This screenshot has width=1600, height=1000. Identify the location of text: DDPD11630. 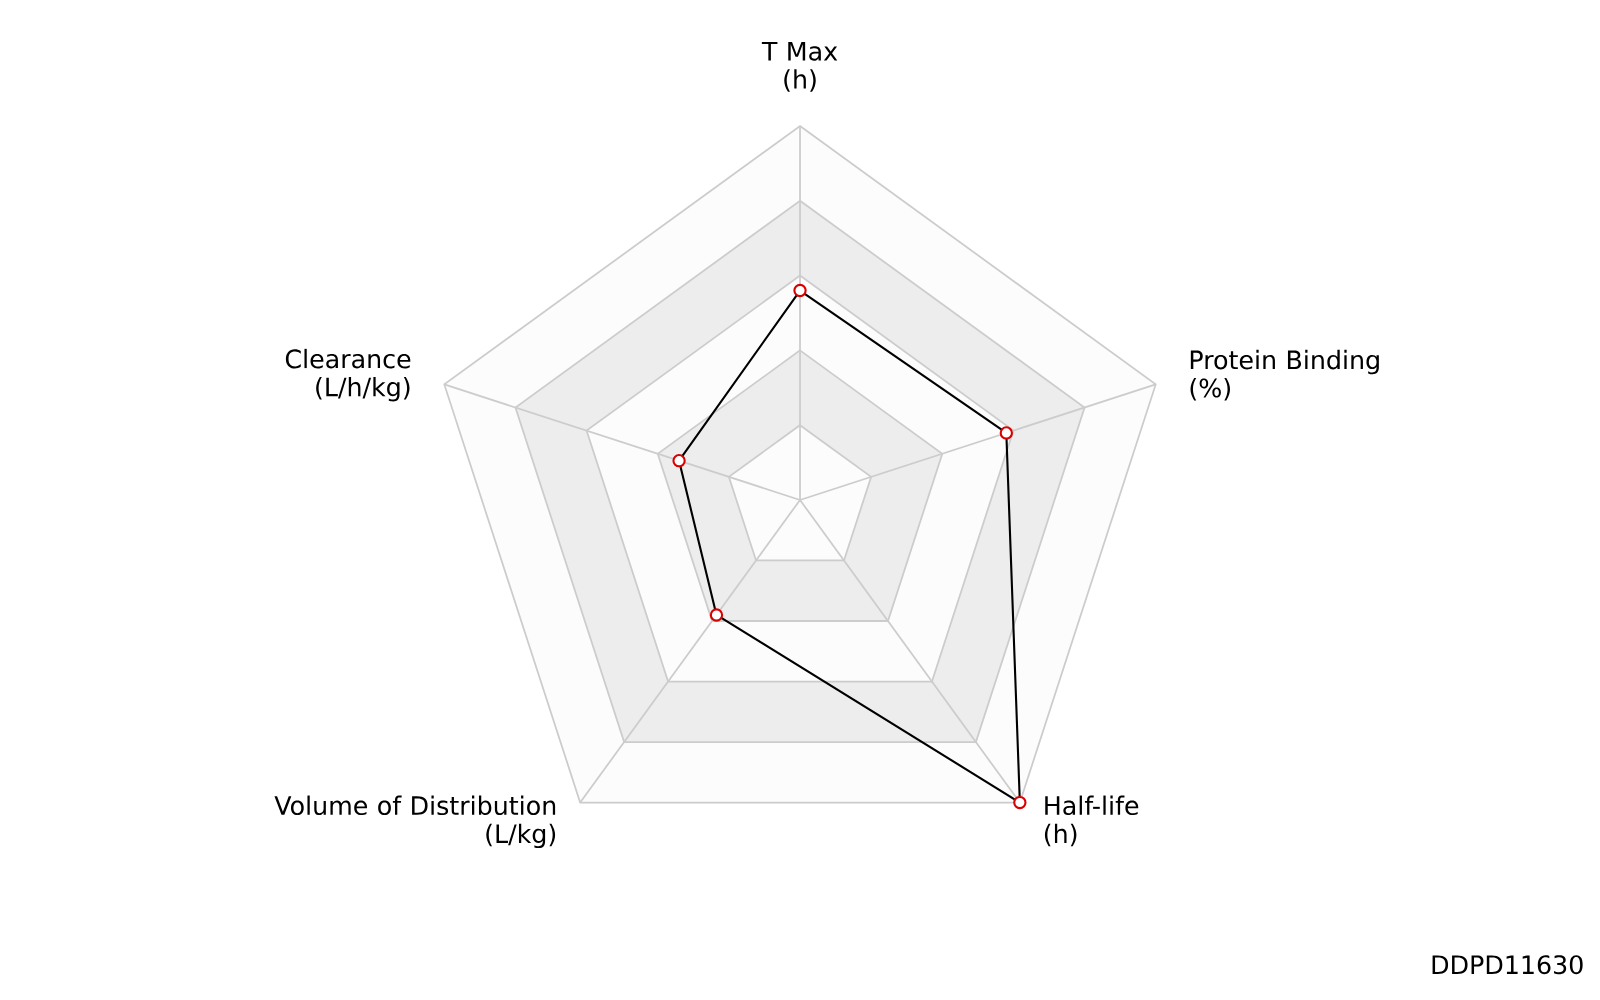
(1507, 965).